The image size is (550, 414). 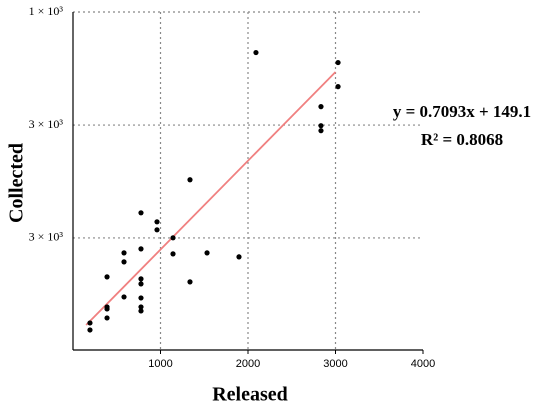 What do you see at coordinates (160, 364) in the screenshot?
I see `x-tick-label: 1000` at bounding box center [160, 364].